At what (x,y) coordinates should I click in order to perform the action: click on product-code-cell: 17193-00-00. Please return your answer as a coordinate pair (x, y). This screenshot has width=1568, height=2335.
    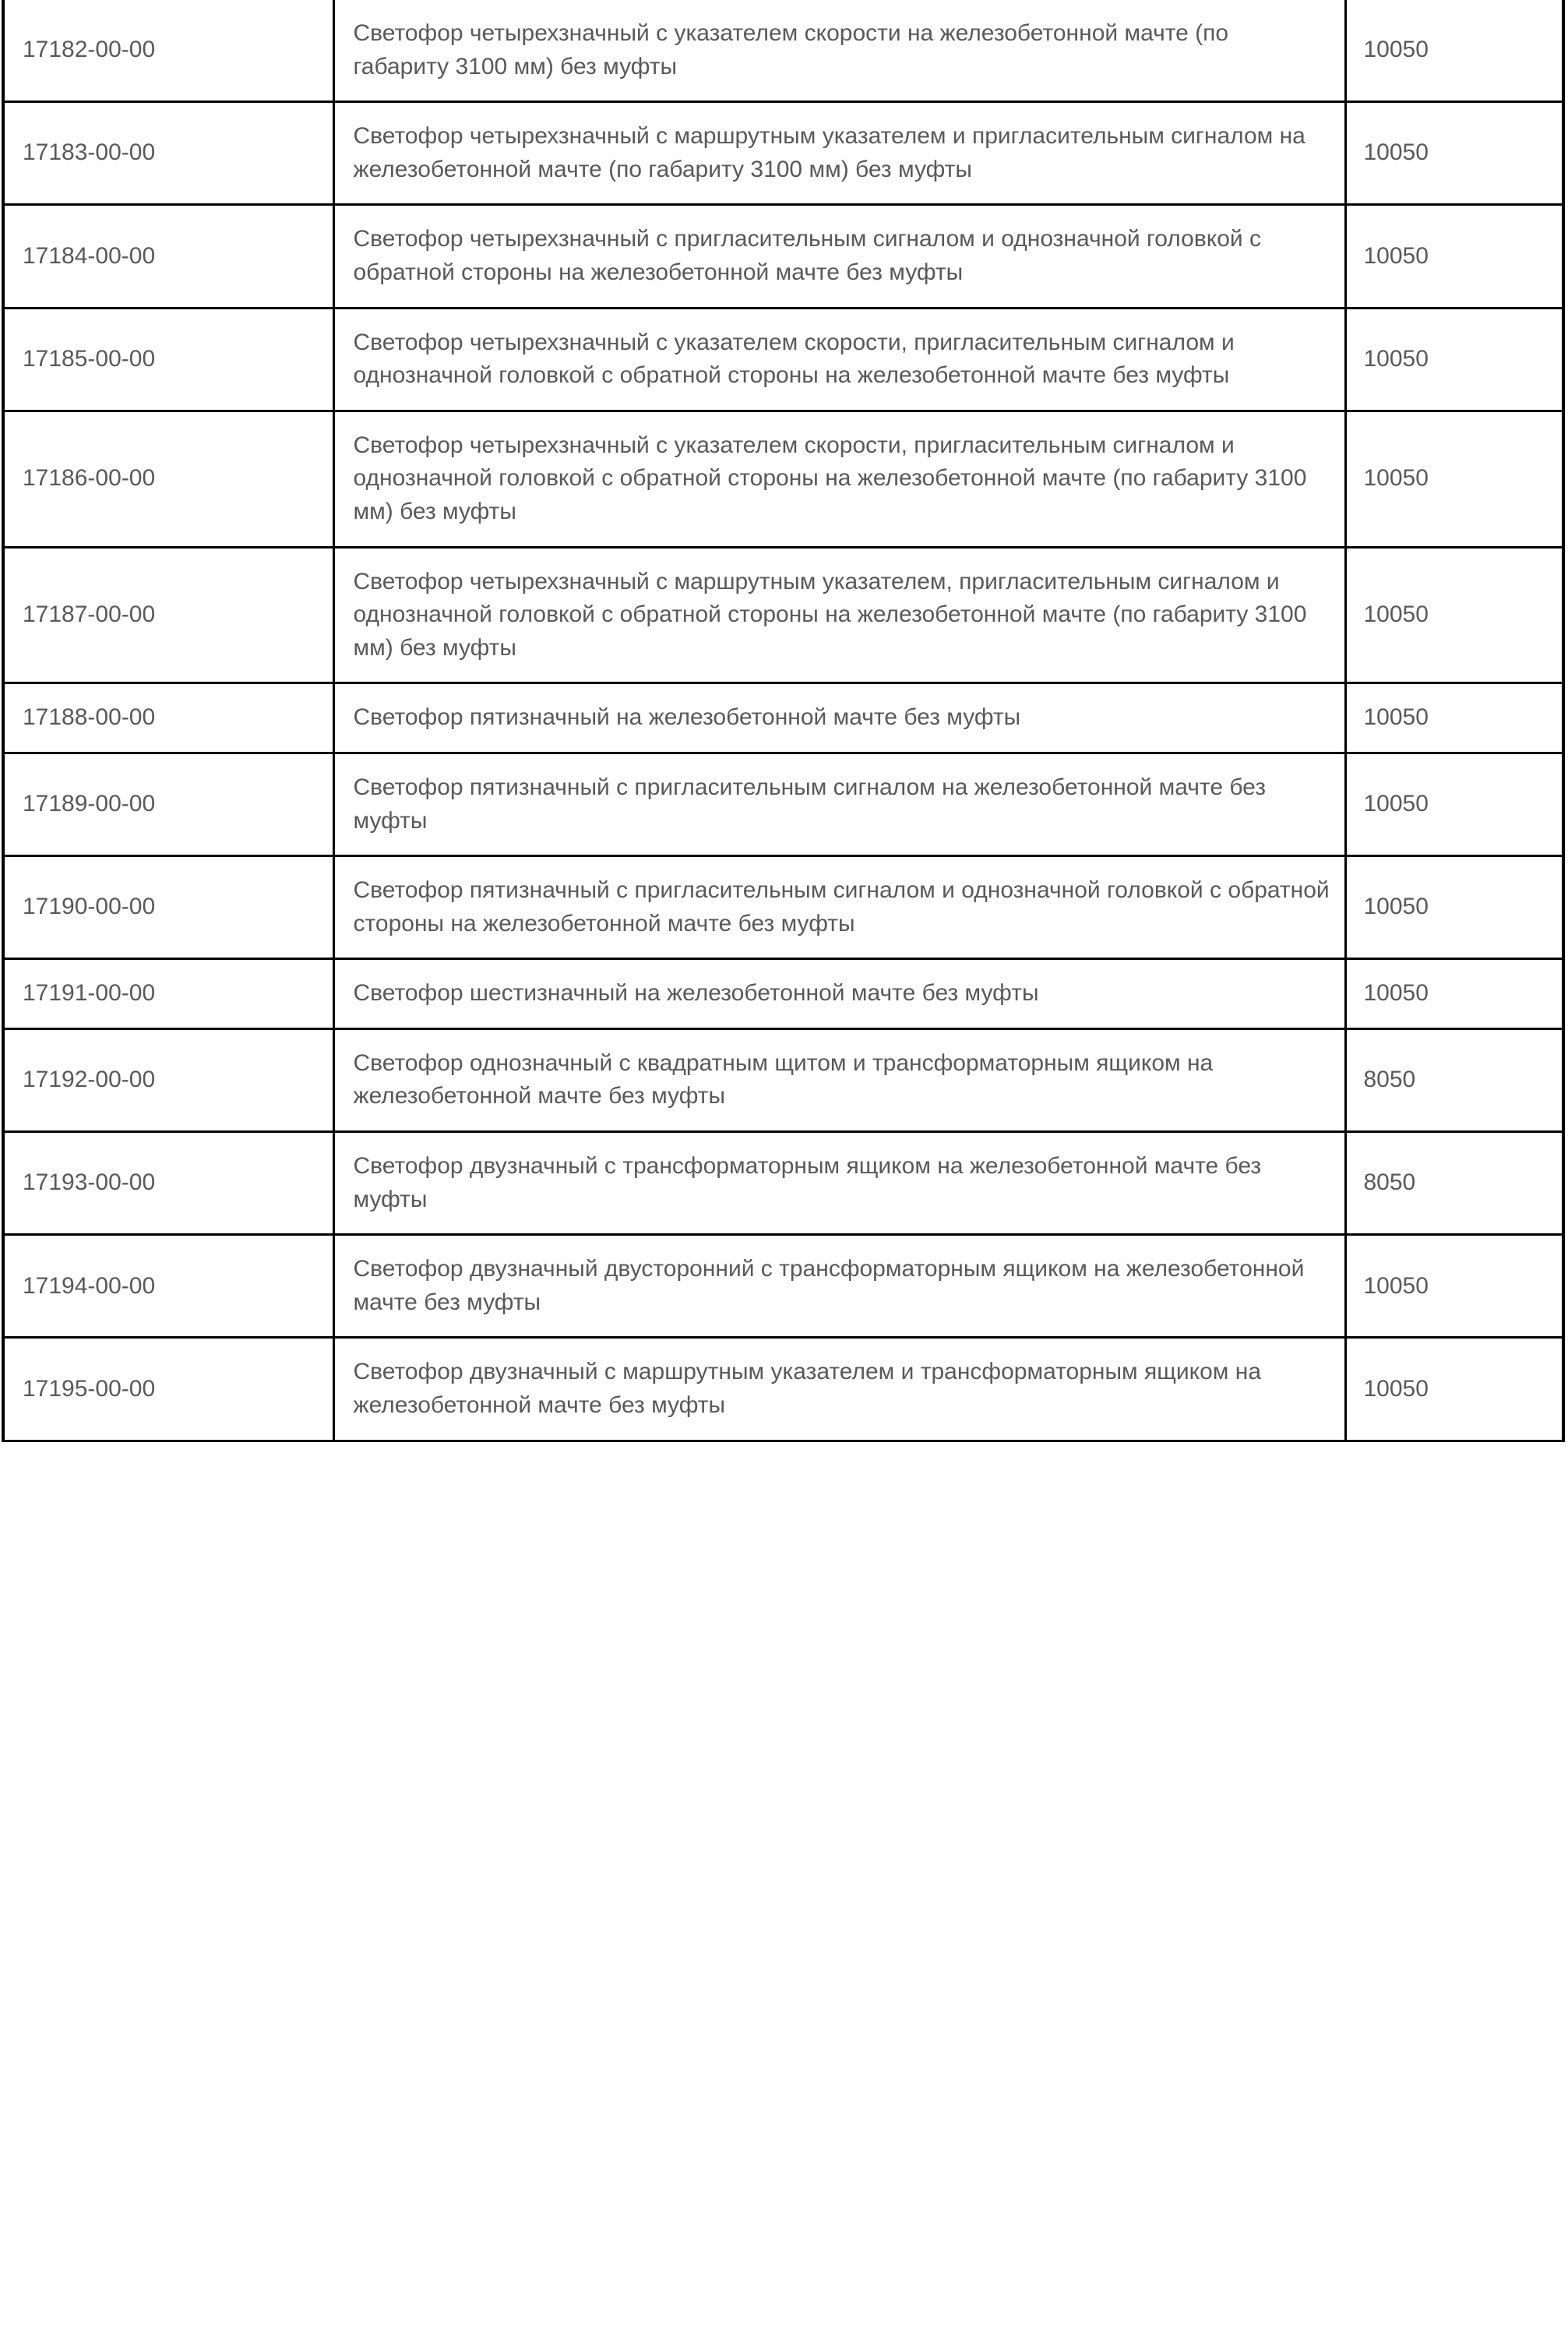
    Looking at the image, I should click on (168, 1183).